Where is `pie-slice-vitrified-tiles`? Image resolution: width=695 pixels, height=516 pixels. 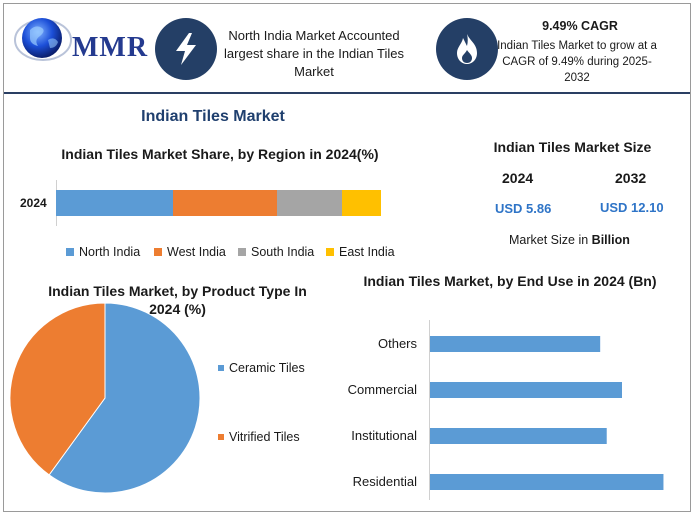
pie-slice-vitrified-tiles is located at coordinates (57, 389).